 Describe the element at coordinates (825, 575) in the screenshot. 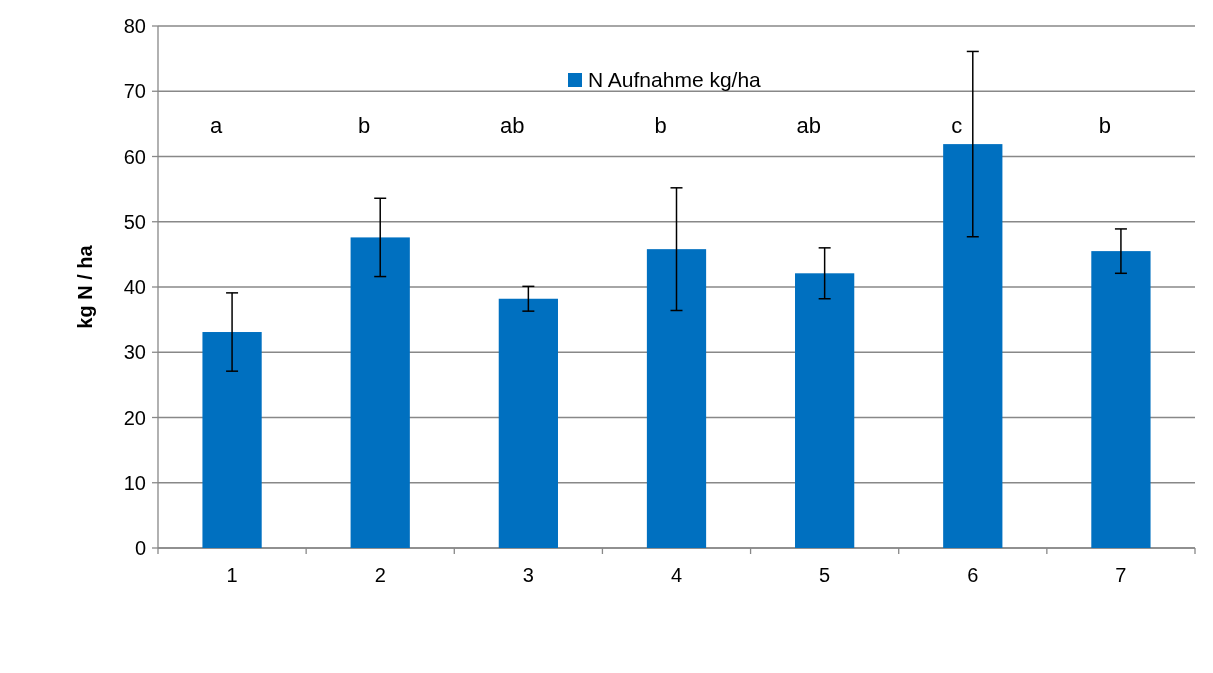

I see `x-tick-label: 5` at that location.